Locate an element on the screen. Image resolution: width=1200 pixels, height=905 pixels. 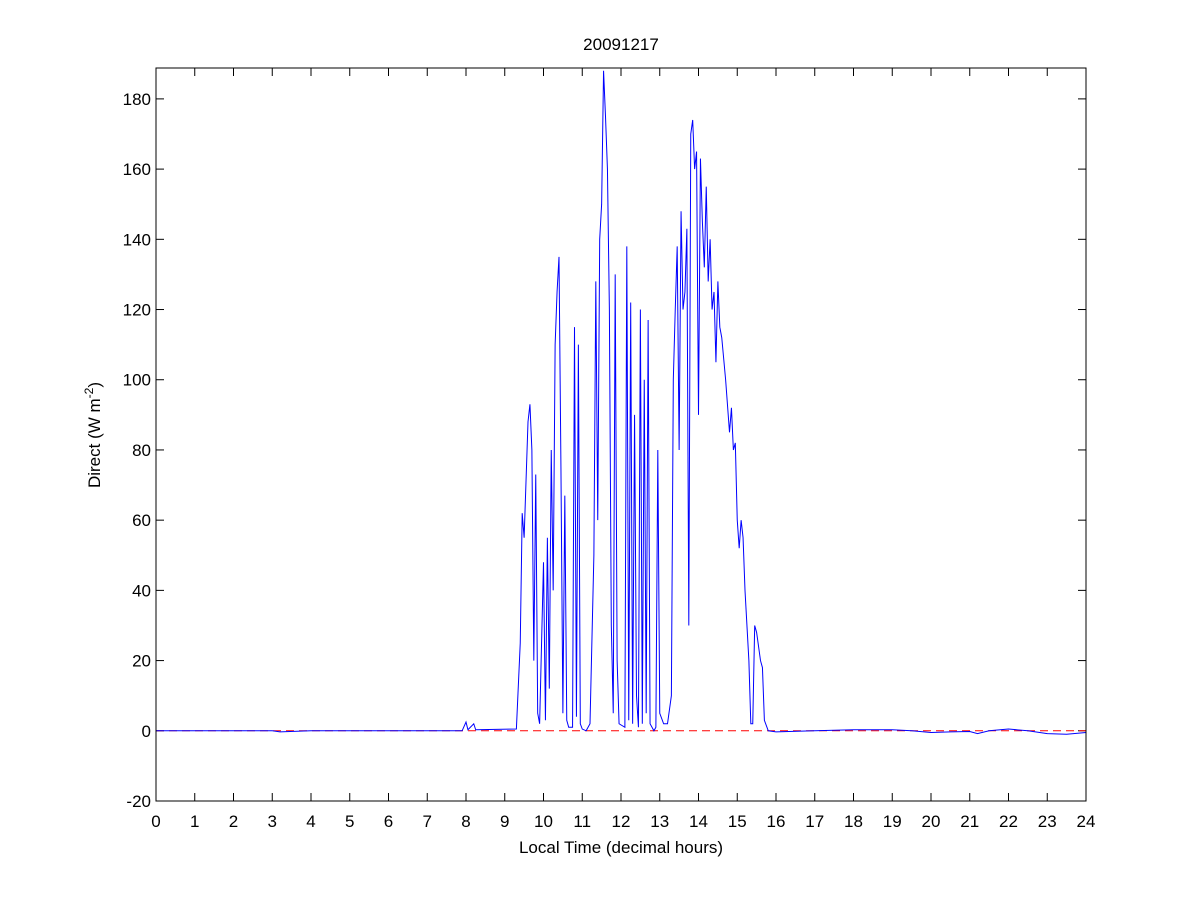
x-axis-label: Local Time (decimal hours) is located at coordinates (621, 847).